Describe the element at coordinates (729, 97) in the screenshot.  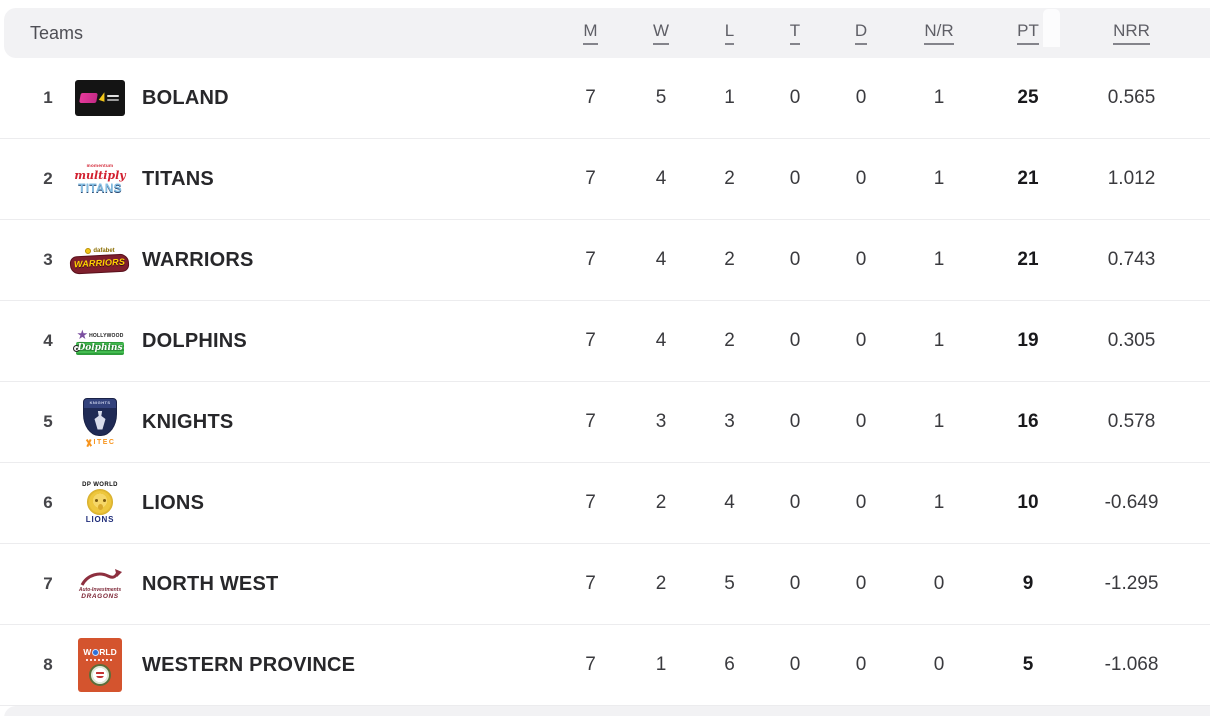
I see `stat-losses: 1` at that location.